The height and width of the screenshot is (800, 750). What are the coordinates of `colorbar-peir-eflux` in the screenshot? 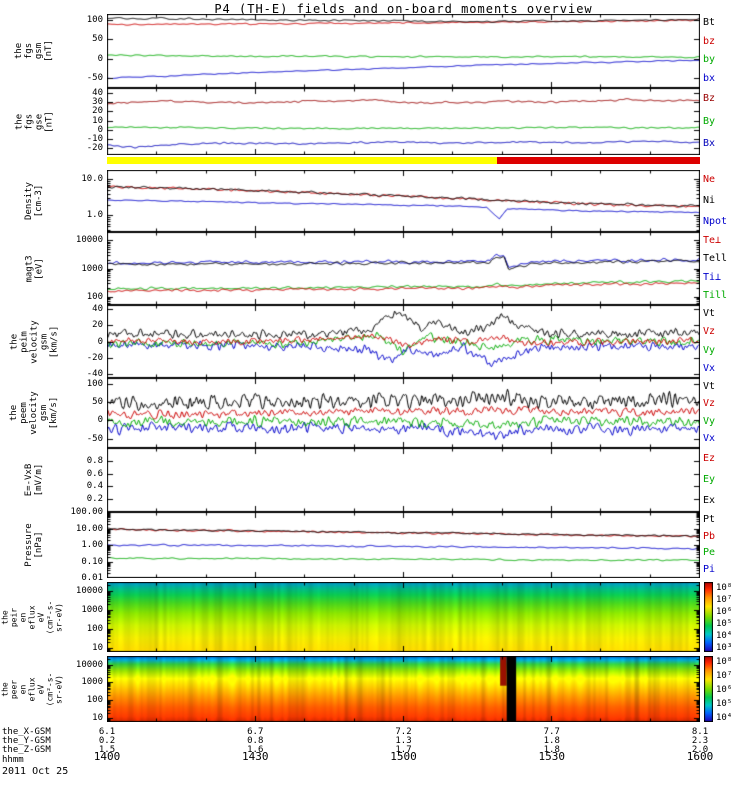 It's located at (708, 617).